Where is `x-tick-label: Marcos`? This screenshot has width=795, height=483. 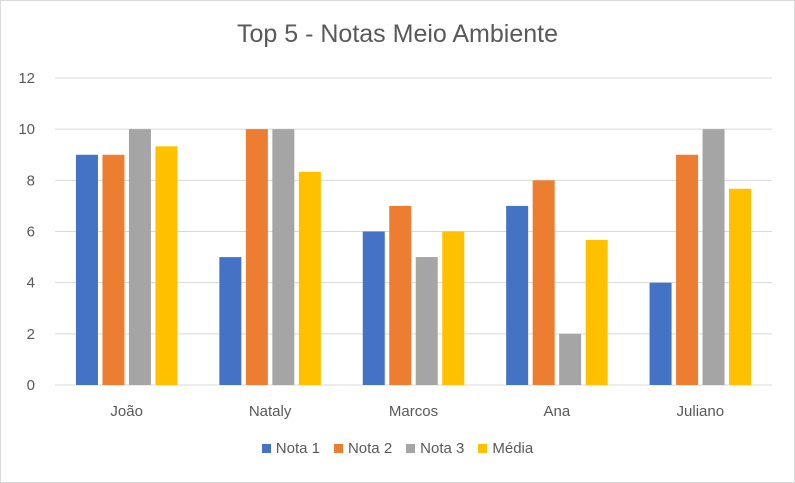
x-tick-label: Marcos is located at coordinates (413, 411).